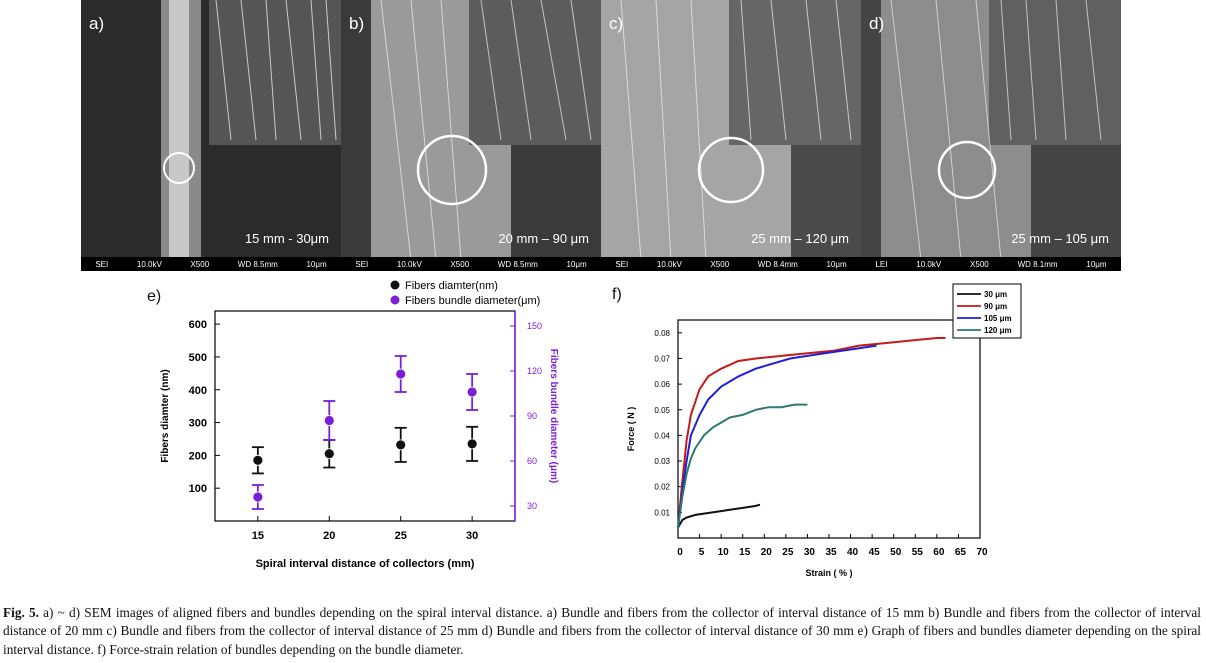 The width and height of the screenshot is (1206, 663). What do you see at coordinates (257, 264) in the screenshot?
I see `info-wd: WD 8.5mm` at bounding box center [257, 264].